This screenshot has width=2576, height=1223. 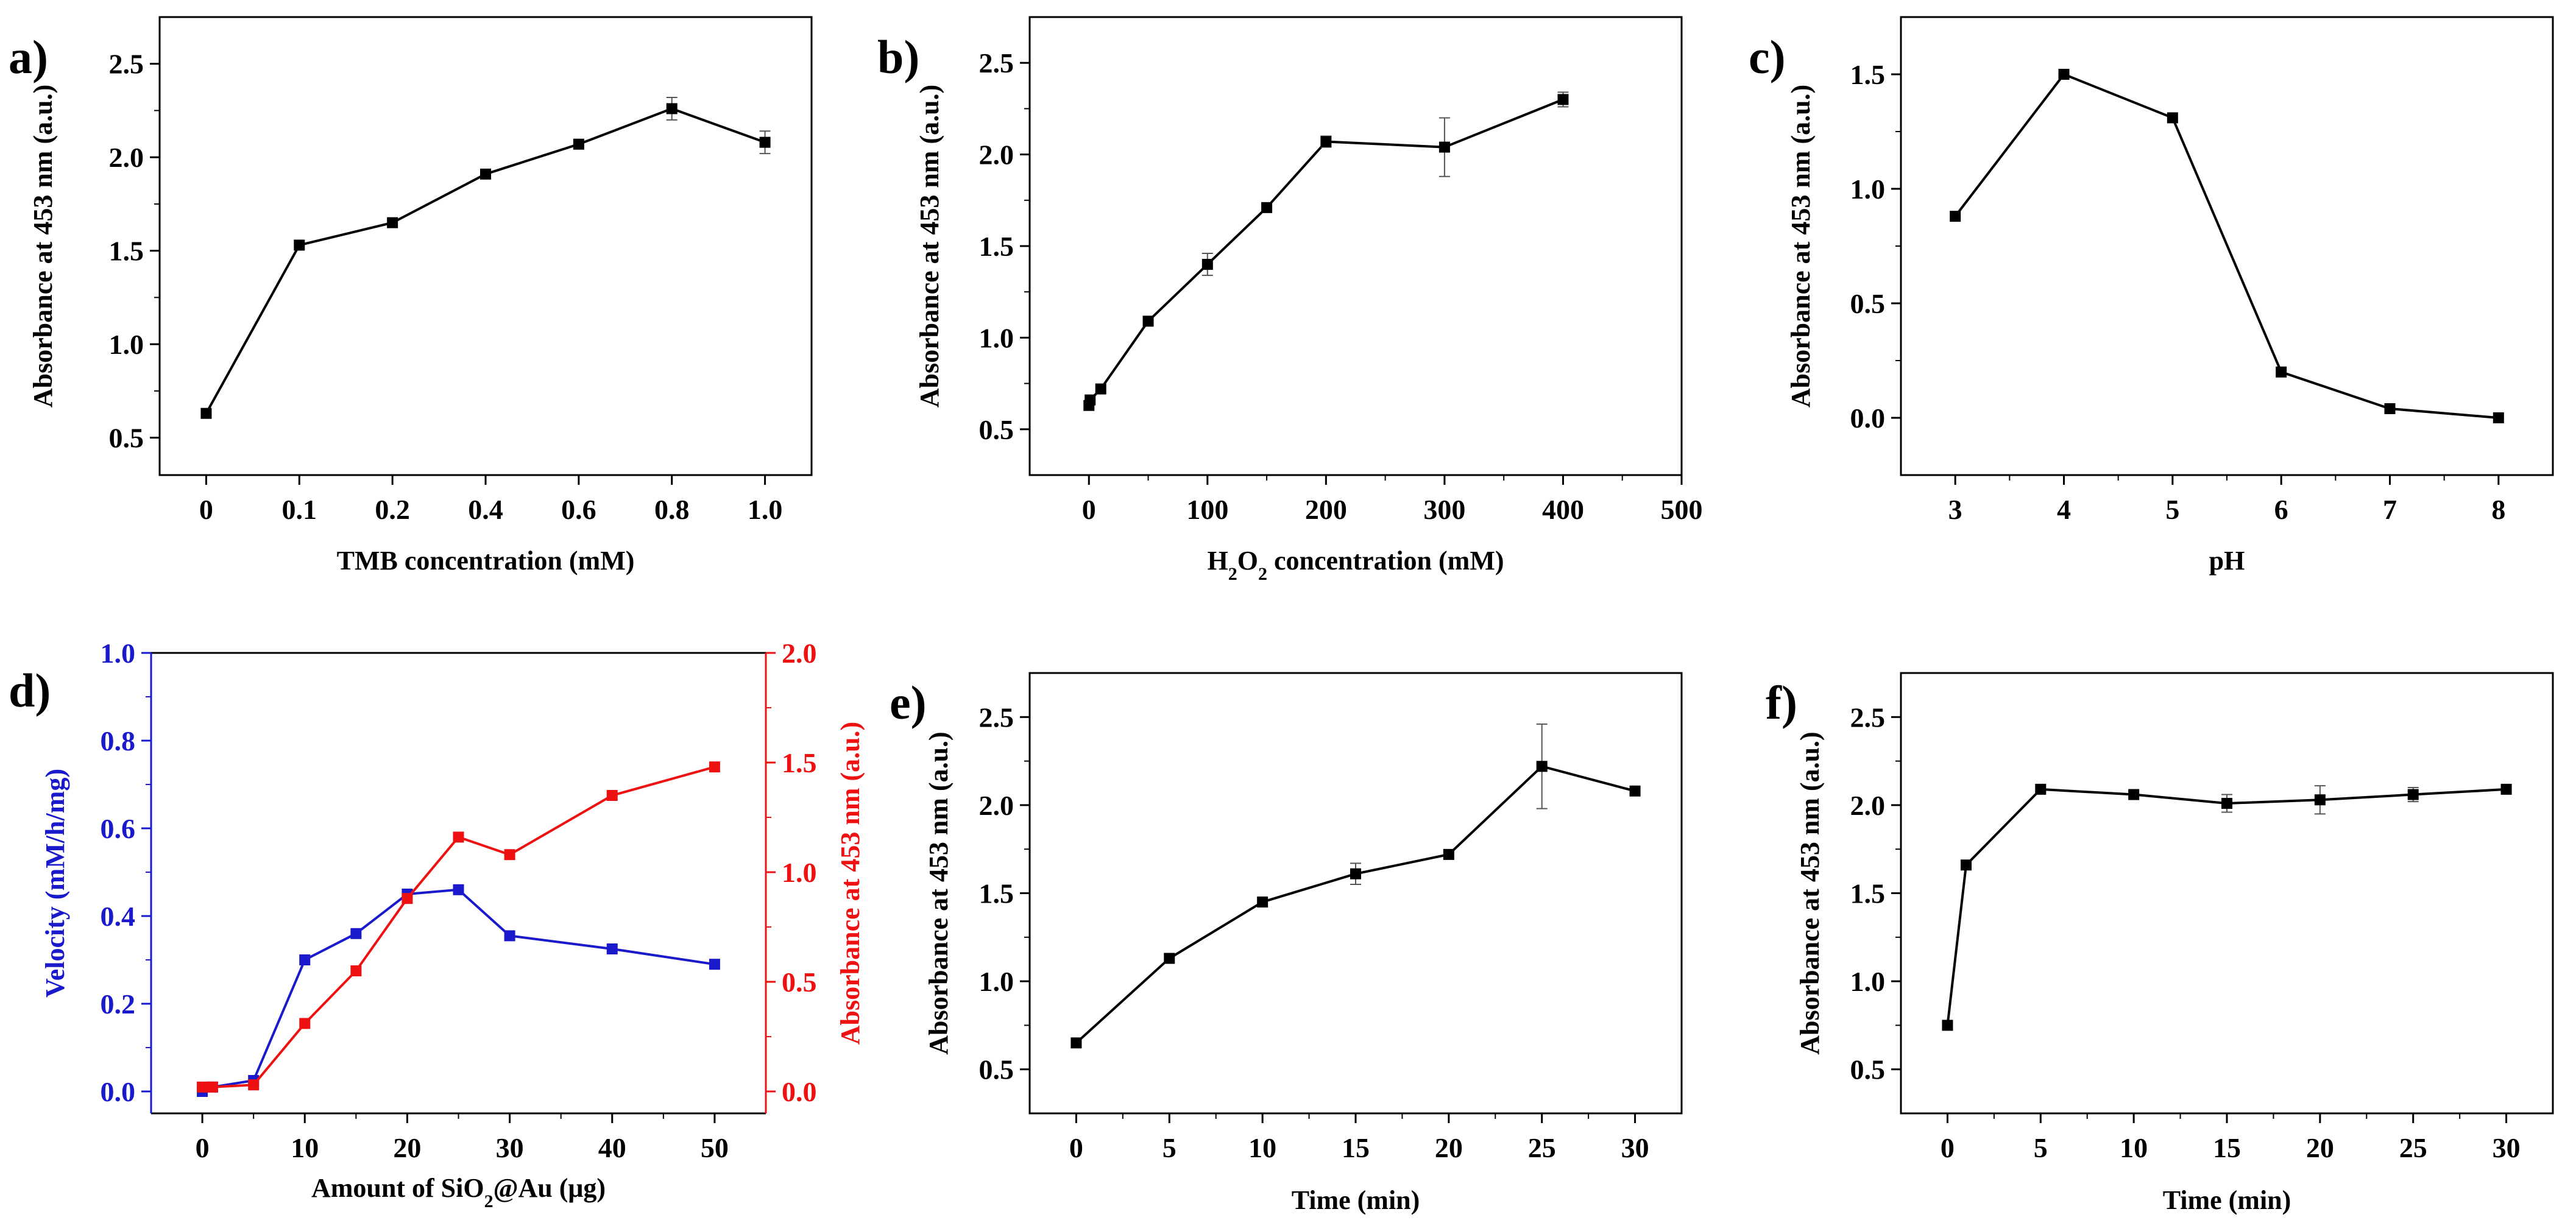 What do you see at coordinates (550, 1188) in the screenshot?
I see `label-part: @Au (μg)` at bounding box center [550, 1188].